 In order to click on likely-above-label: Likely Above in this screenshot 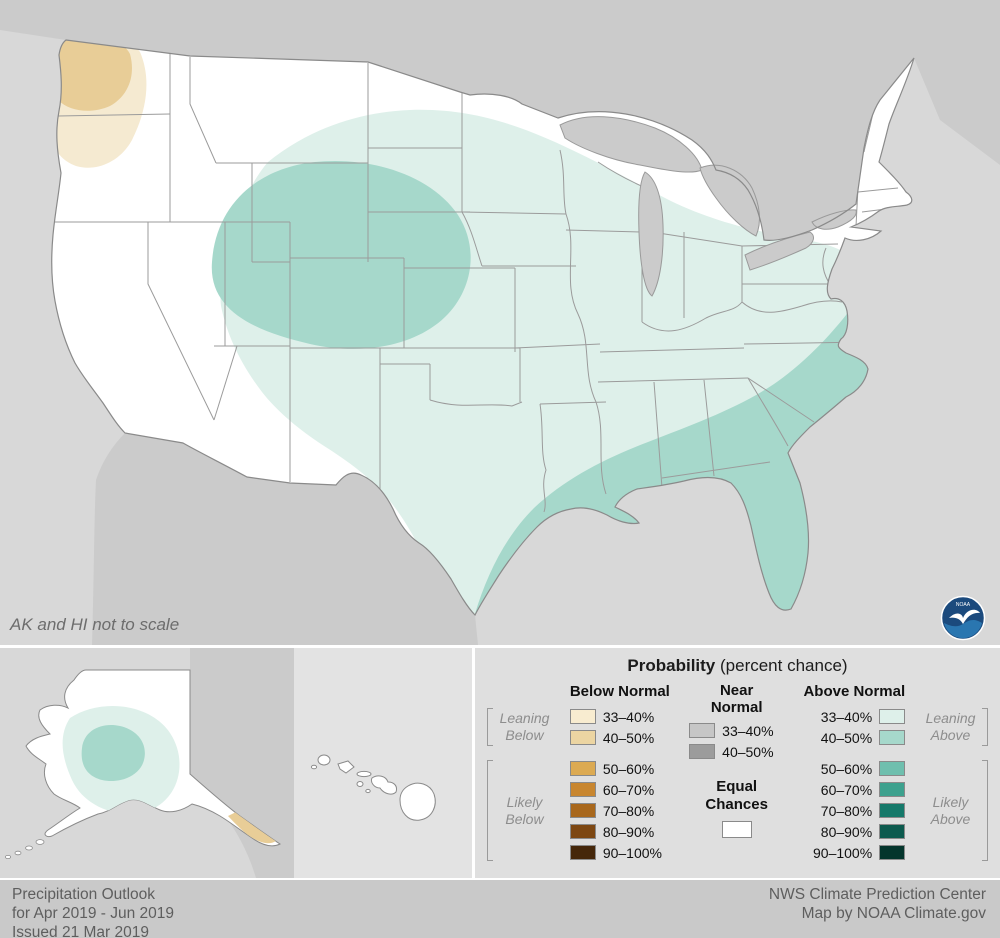, I will do `click(950, 810)`.